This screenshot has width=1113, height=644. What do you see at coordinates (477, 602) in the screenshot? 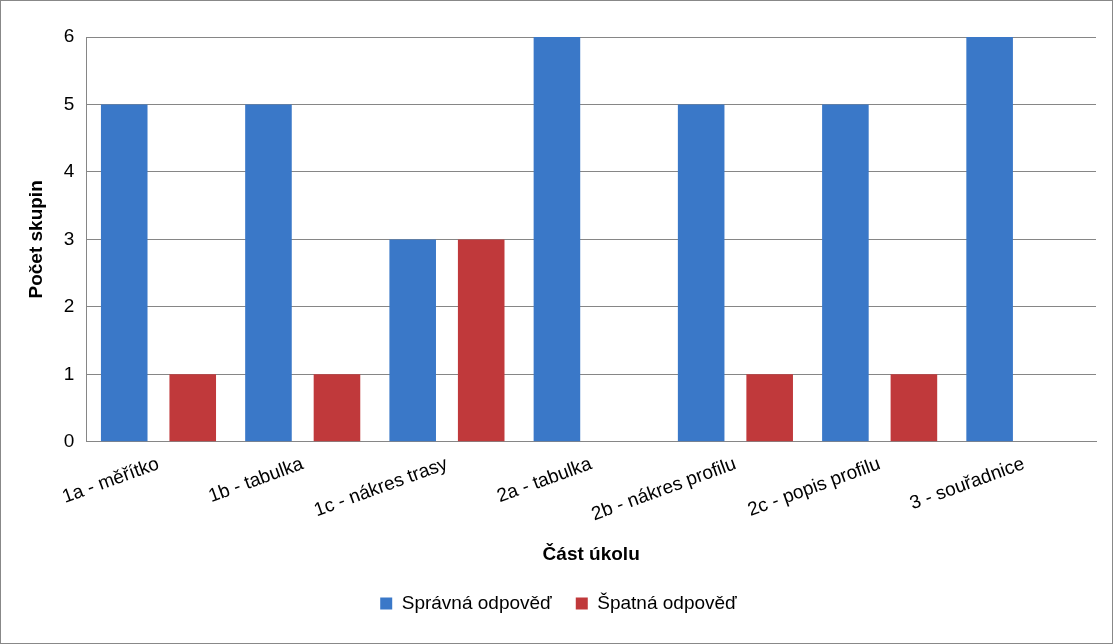
I see `legend-label: Správná odpověď` at bounding box center [477, 602].